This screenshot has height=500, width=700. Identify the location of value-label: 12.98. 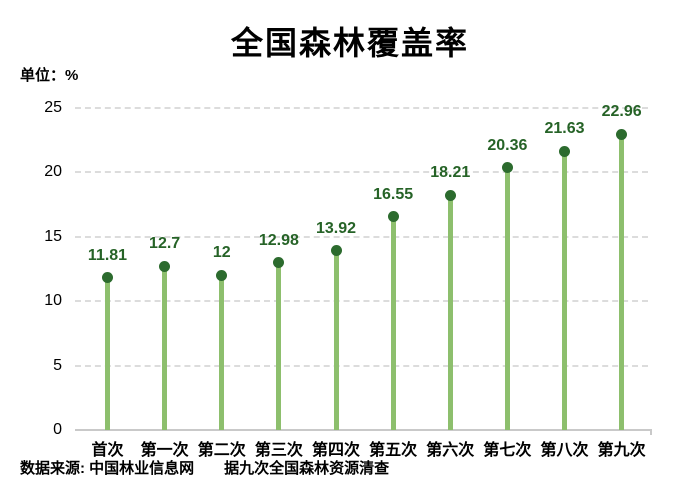
(278, 240).